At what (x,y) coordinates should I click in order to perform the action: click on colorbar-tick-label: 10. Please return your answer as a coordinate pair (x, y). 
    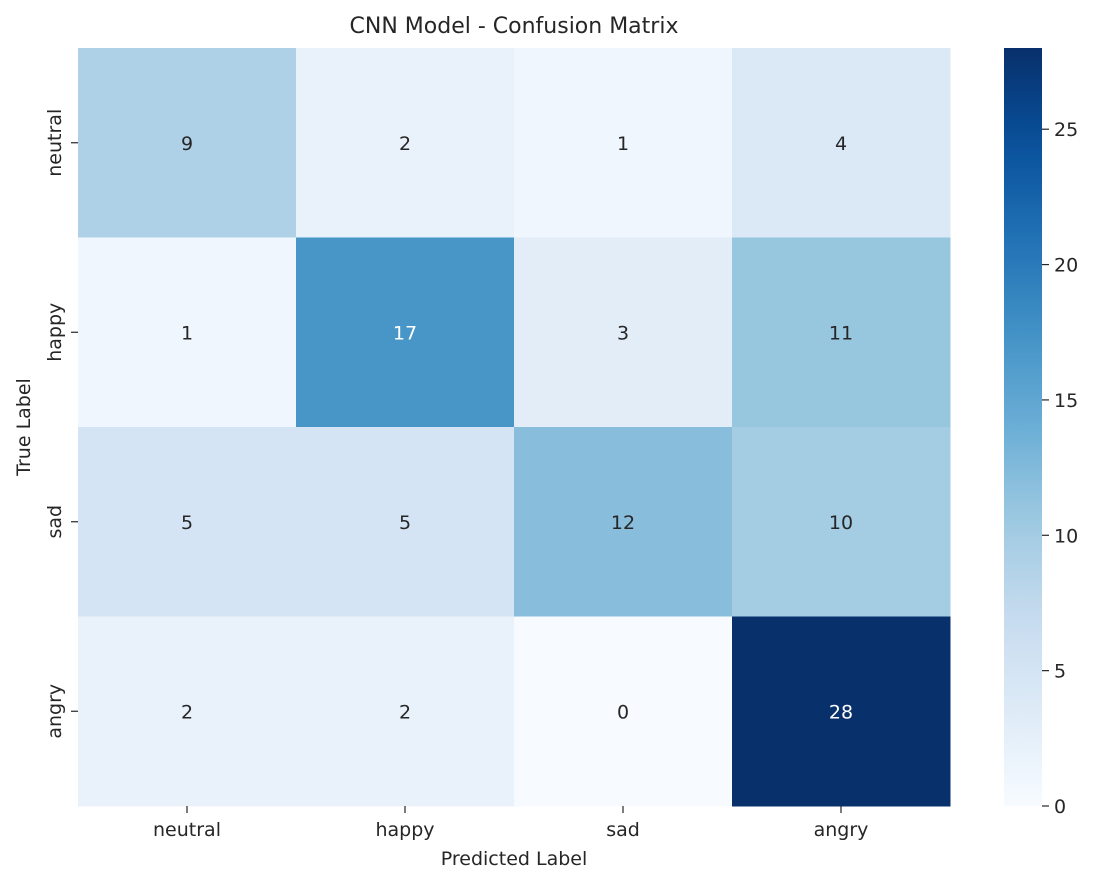
    Looking at the image, I should click on (1066, 536).